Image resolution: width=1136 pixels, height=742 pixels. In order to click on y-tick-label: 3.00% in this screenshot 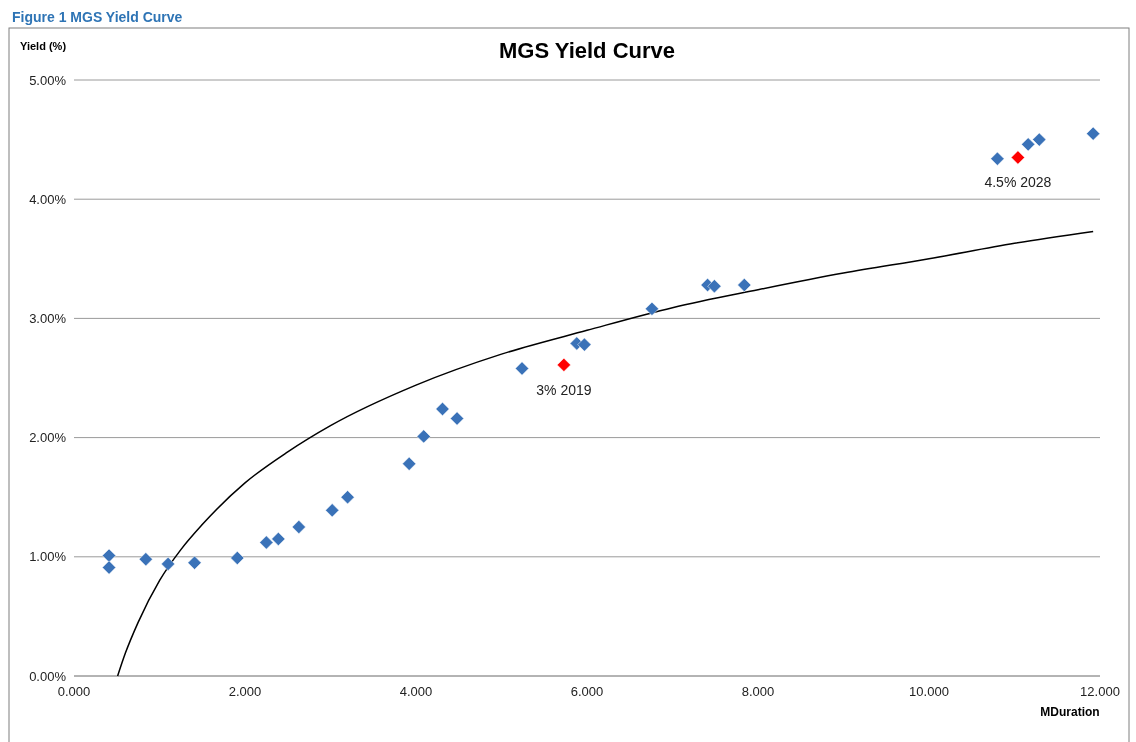, I will do `click(48, 318)`.